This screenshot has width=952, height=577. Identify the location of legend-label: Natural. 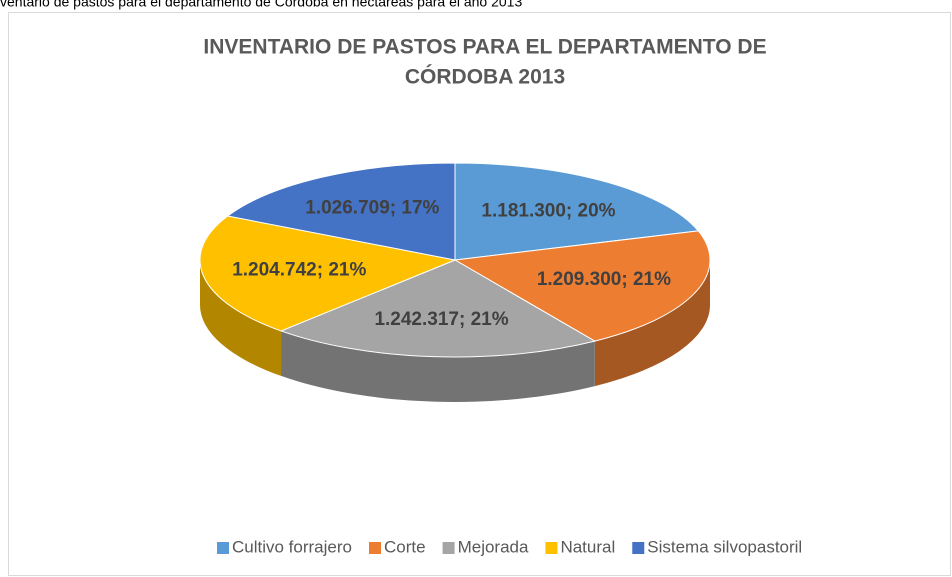
(587, 546).